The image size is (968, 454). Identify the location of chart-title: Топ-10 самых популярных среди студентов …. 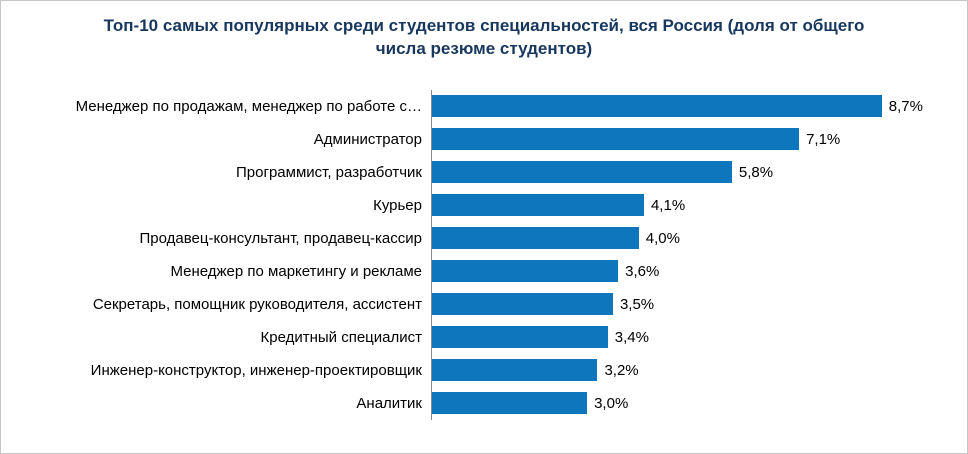
(484, 37).